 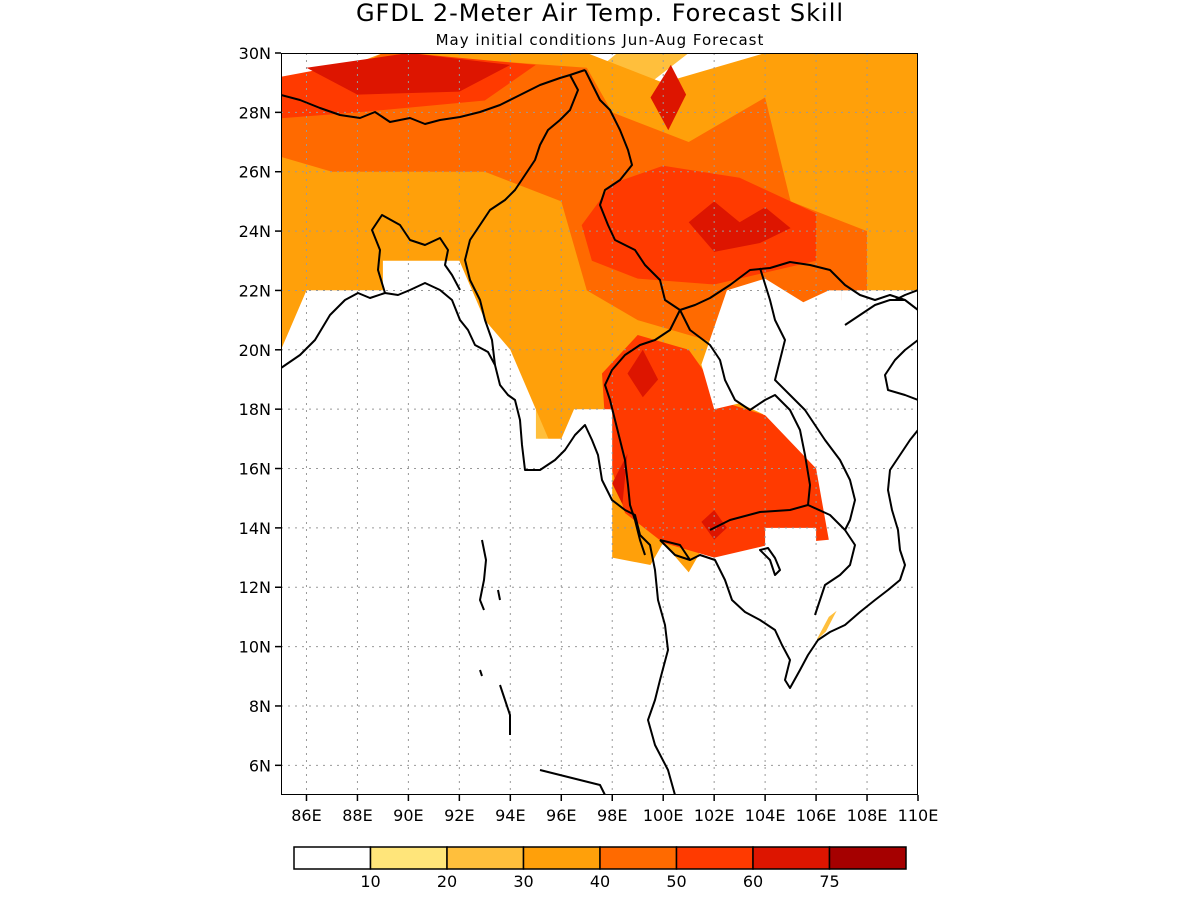 What do you see at coordinates (433, 97) in the screenshot?
I see `border-nepal-bhutan` at bounding box center [433, 97].